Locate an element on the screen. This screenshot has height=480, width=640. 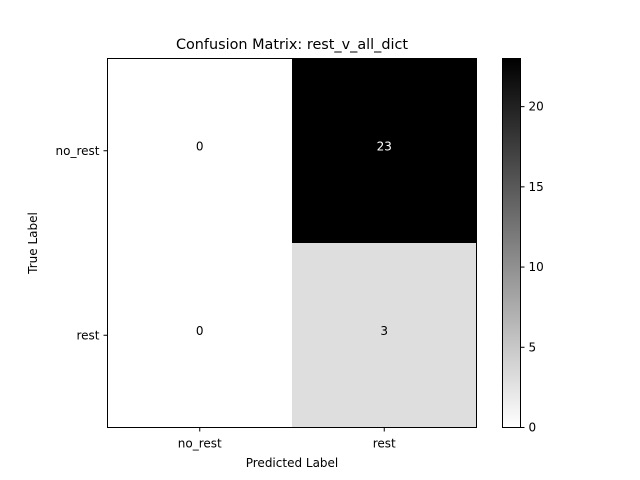
y-tick-label: rest is located at coordinates (87, 335).